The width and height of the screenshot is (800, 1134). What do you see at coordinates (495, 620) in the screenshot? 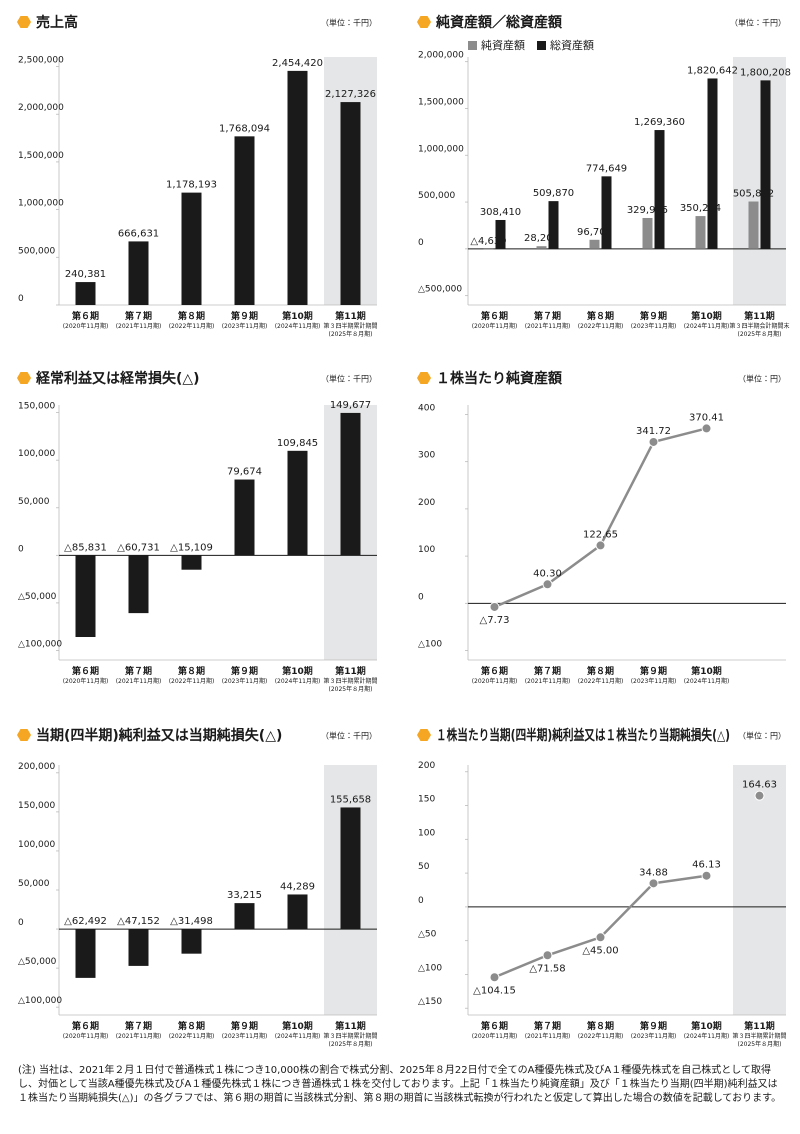
I see `value-label: △7.73` at bounding box center [495, 620].